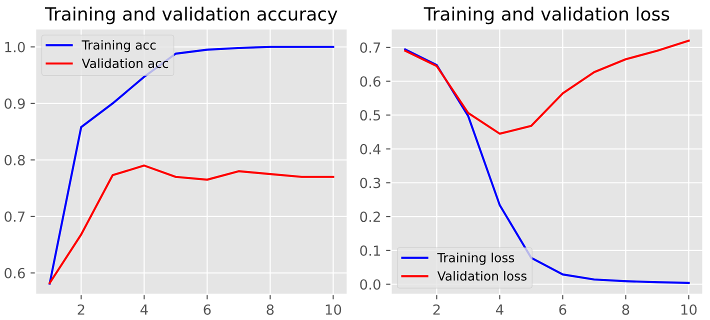 This screenshot has width=710, height=320. I want to click on y-tick-label: 0.2, so click(370, 217).